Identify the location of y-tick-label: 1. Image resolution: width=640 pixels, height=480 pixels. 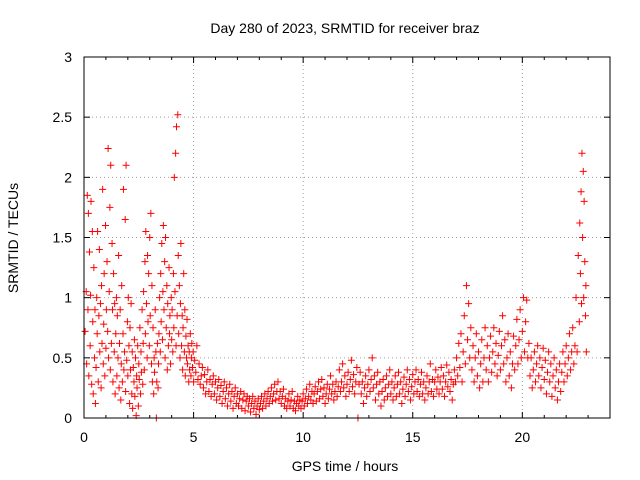
(68, 298).